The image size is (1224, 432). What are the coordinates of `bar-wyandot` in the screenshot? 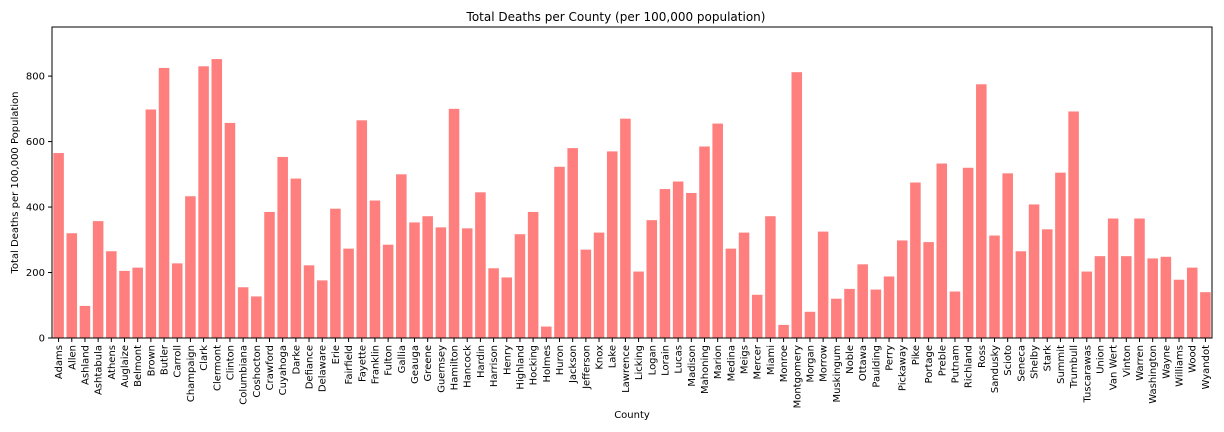 It's located at (1205, 315).